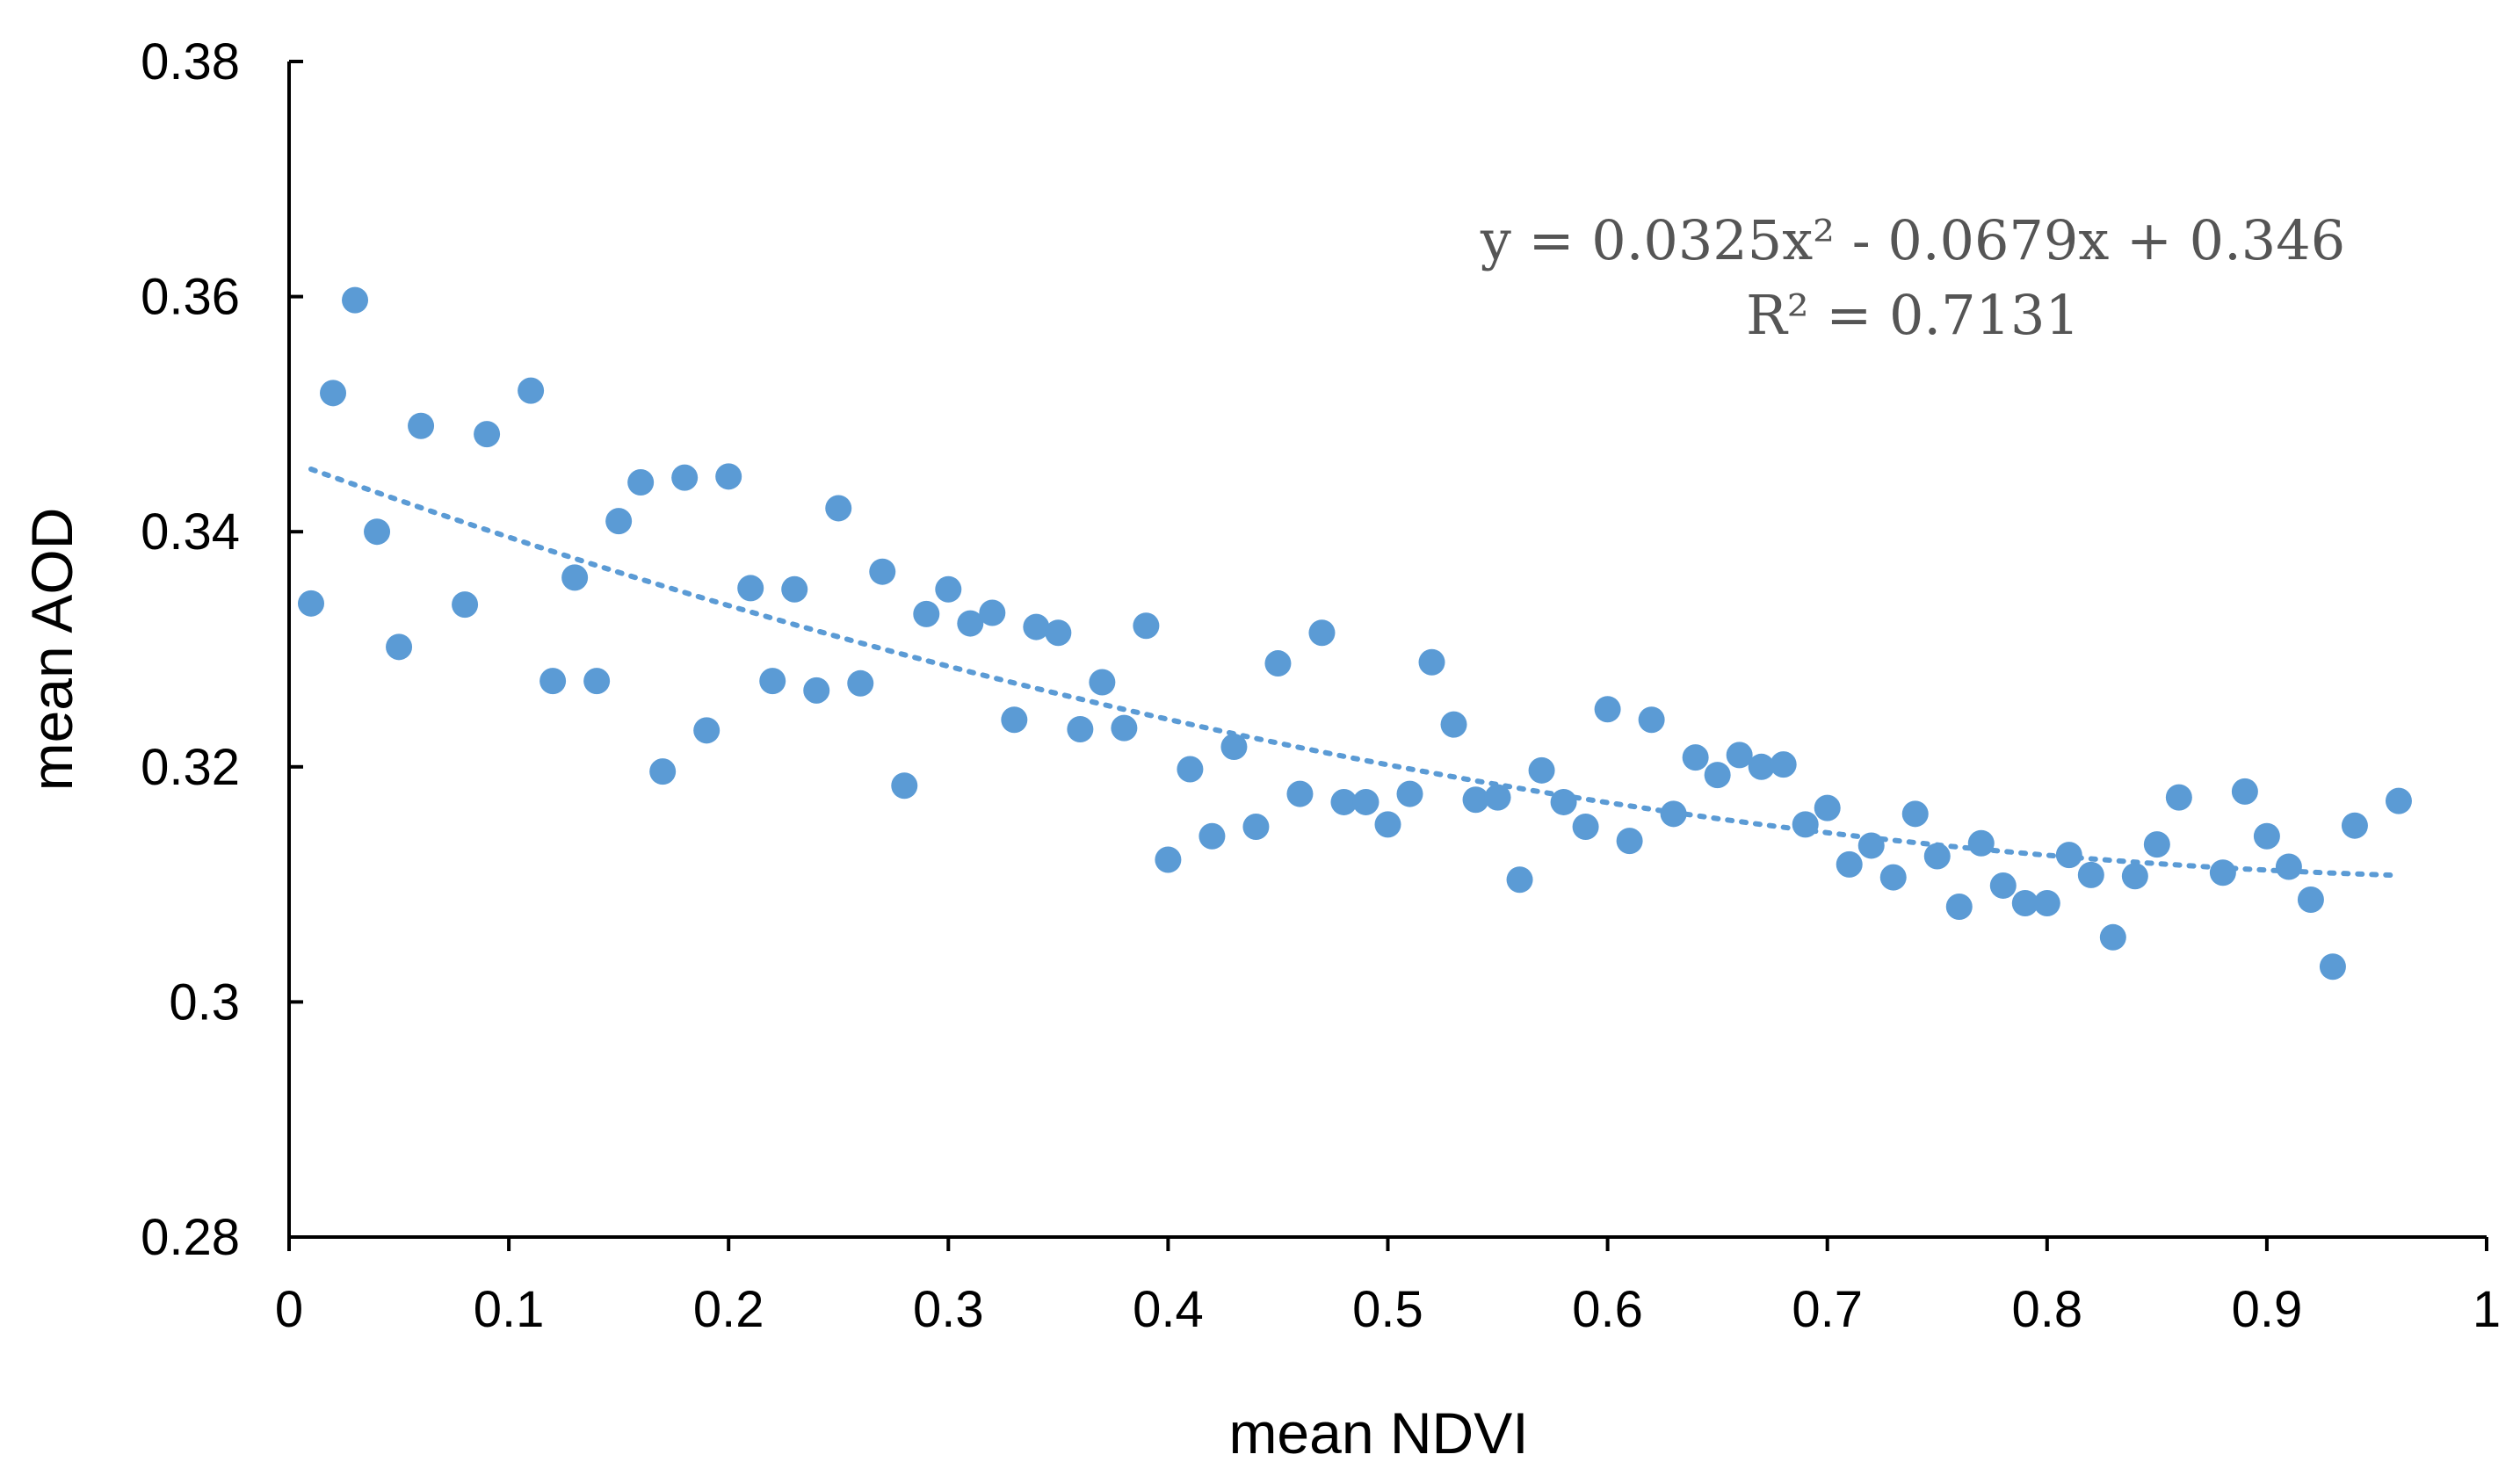 This screenshot has width=2520, height=1469. Describe the element at coordinates (948, 1309) in the screenshot. I see `x-tick-label: 0.3` at that location.